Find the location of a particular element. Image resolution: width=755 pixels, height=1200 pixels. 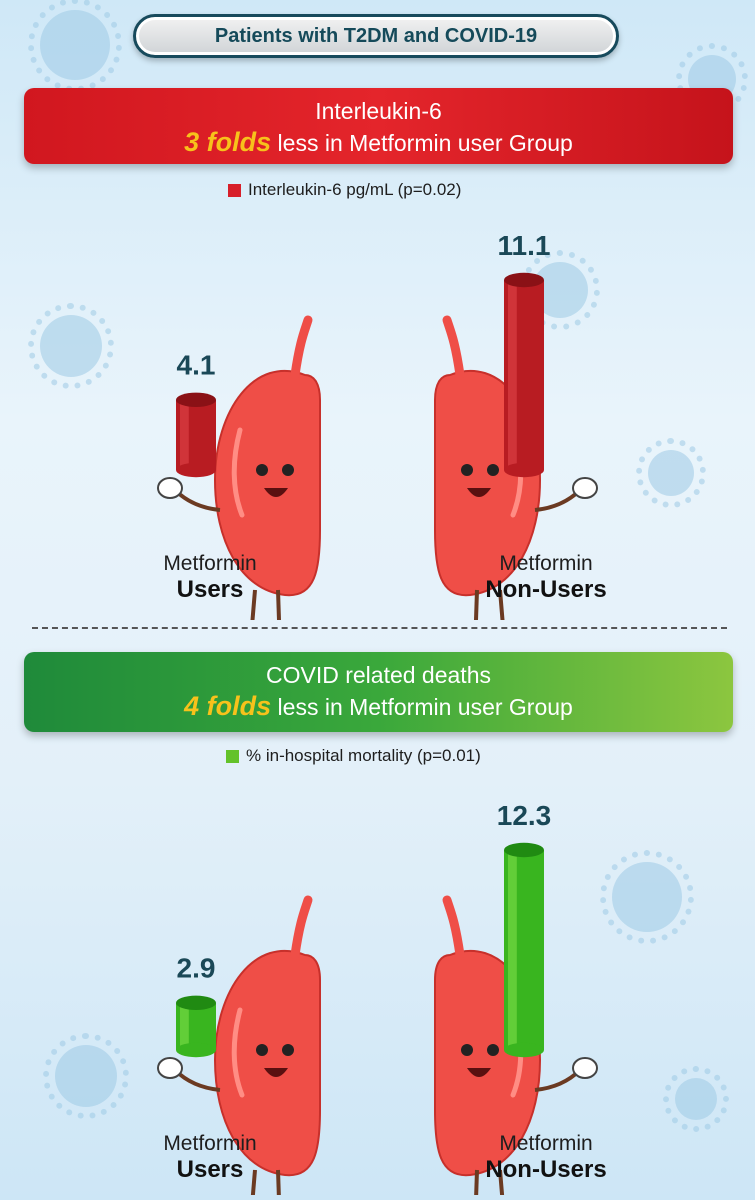

fold-emphasis: 4 folds is located at coordinates (228, 706).